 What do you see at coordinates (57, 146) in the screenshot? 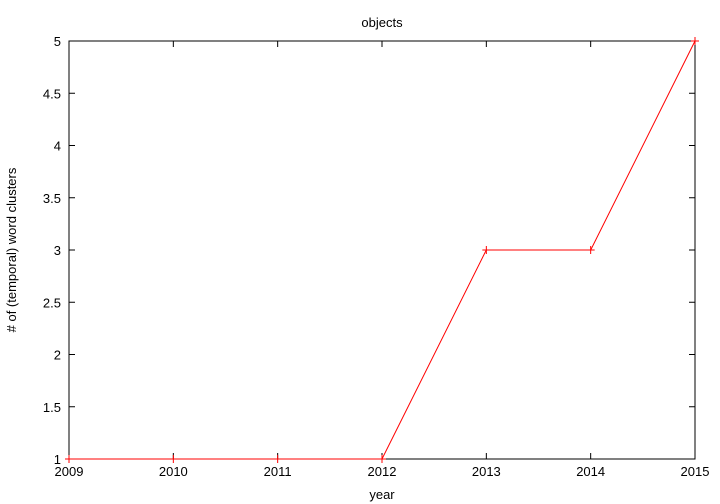
I see `y-tick-label: 4` at bounding box center [57, 146].